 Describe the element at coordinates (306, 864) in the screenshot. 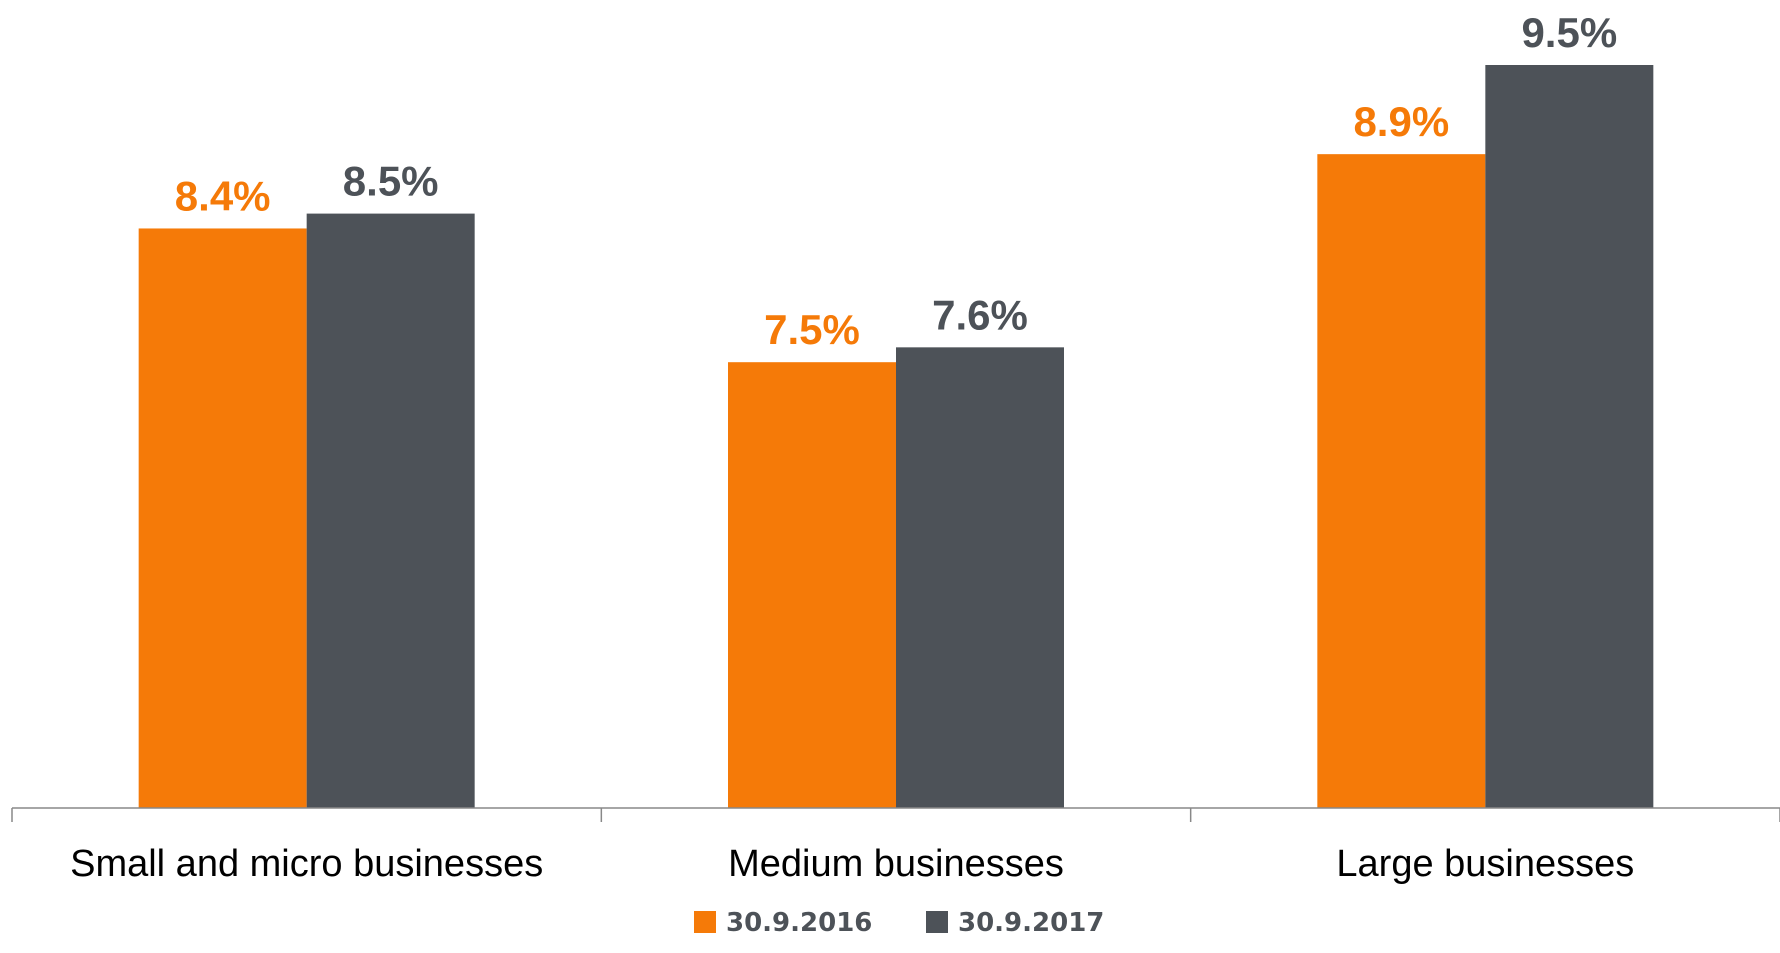

I see `category-label-small-and-micro-businesses: Small and micro businesses` at that location.